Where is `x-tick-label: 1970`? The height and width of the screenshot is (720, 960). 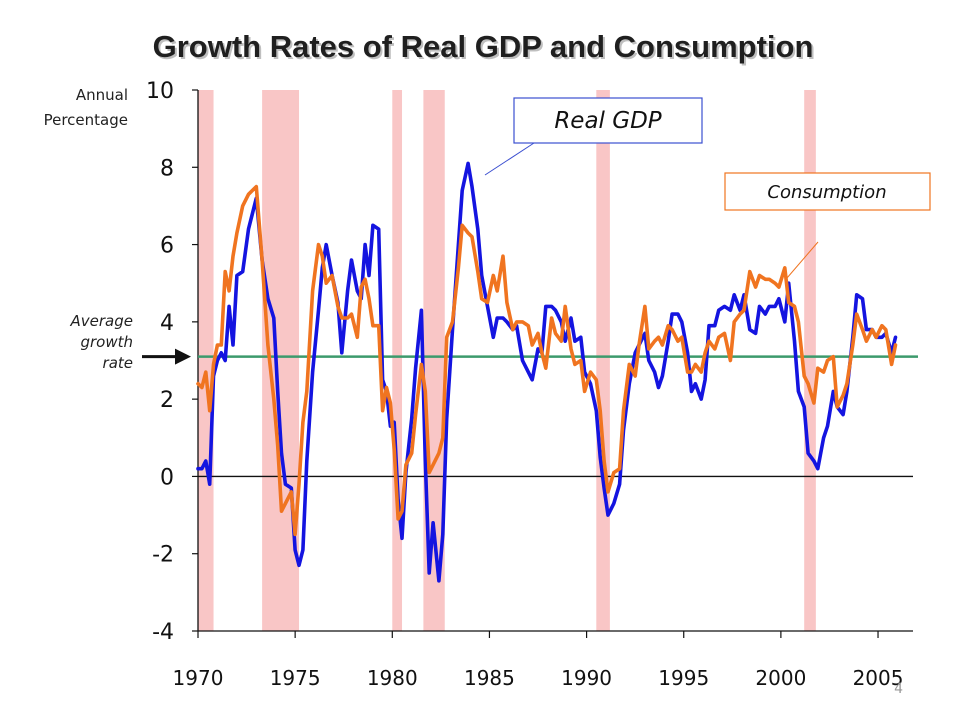
x-tick-label: 1970 is located at coordinates (198, 678).